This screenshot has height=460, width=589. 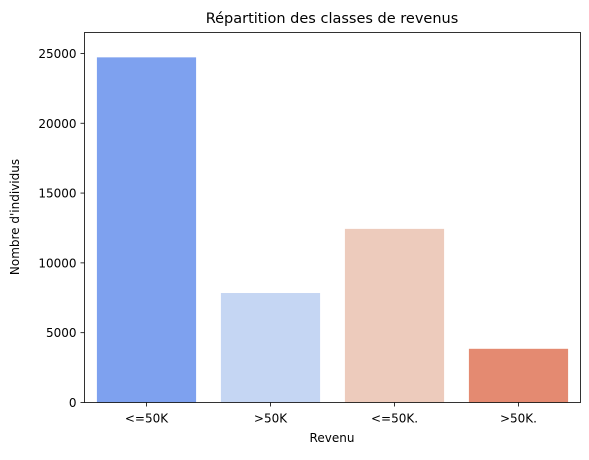 I want to click on y-tick-label: 25000, so click(x=57, y=54).